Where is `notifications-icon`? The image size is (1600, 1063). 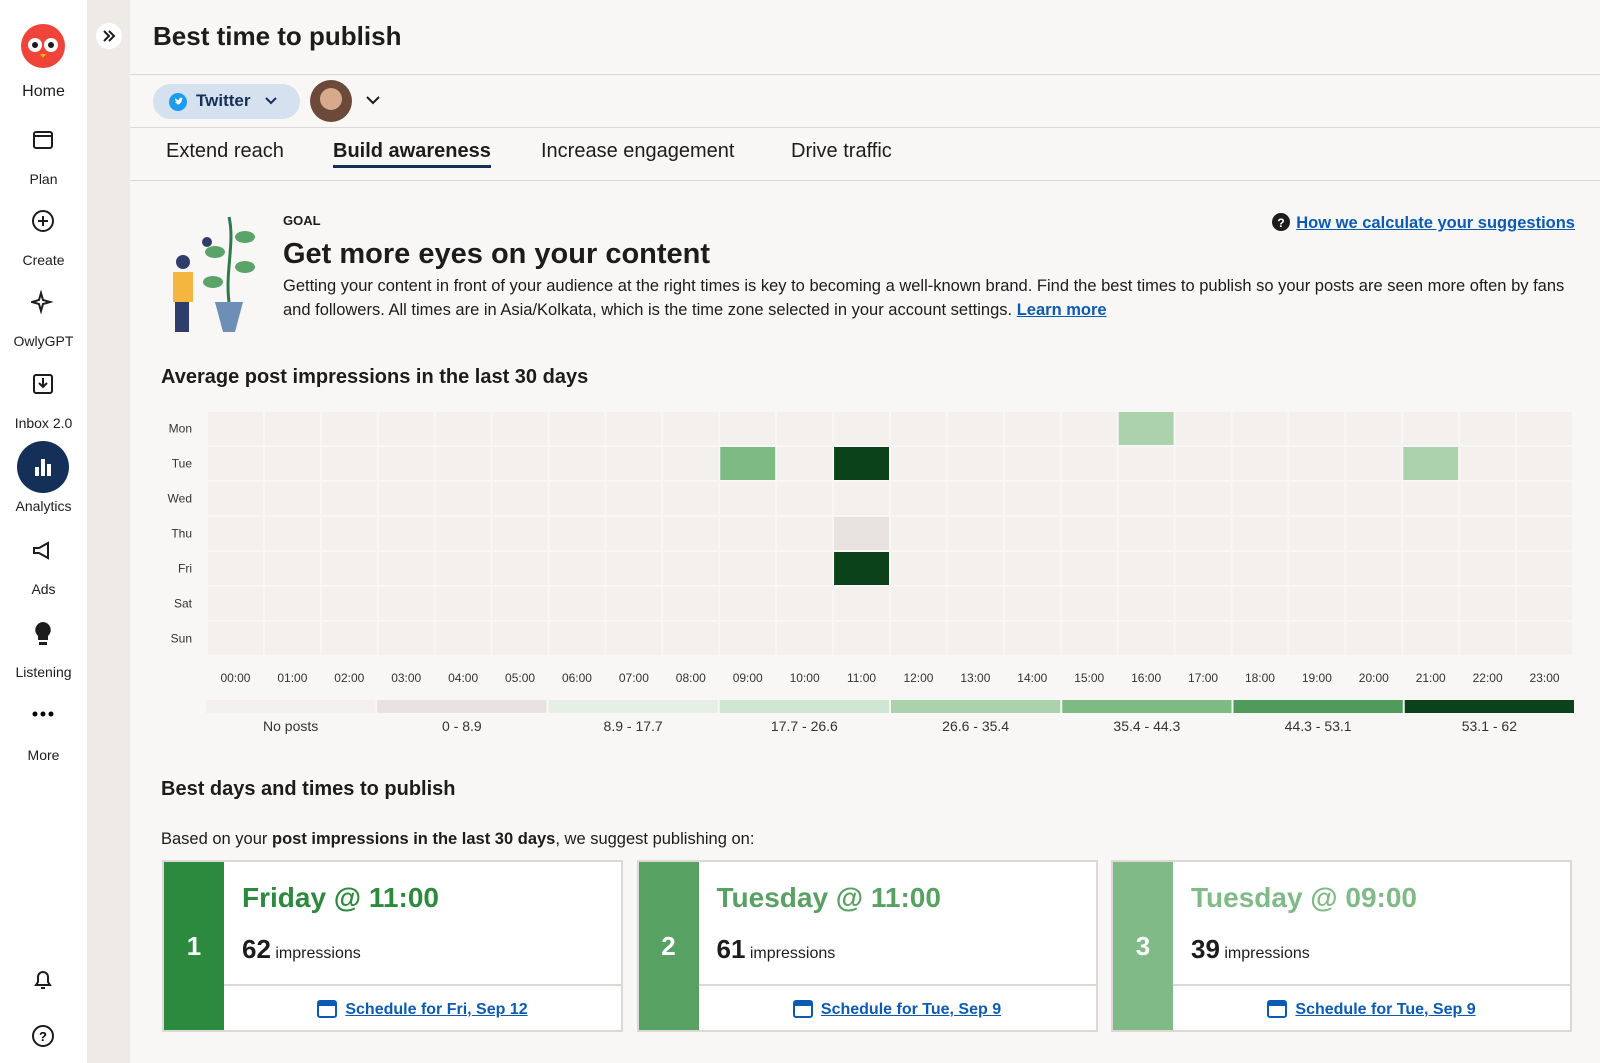
notifications-icon is located at coordinates (43, 980).